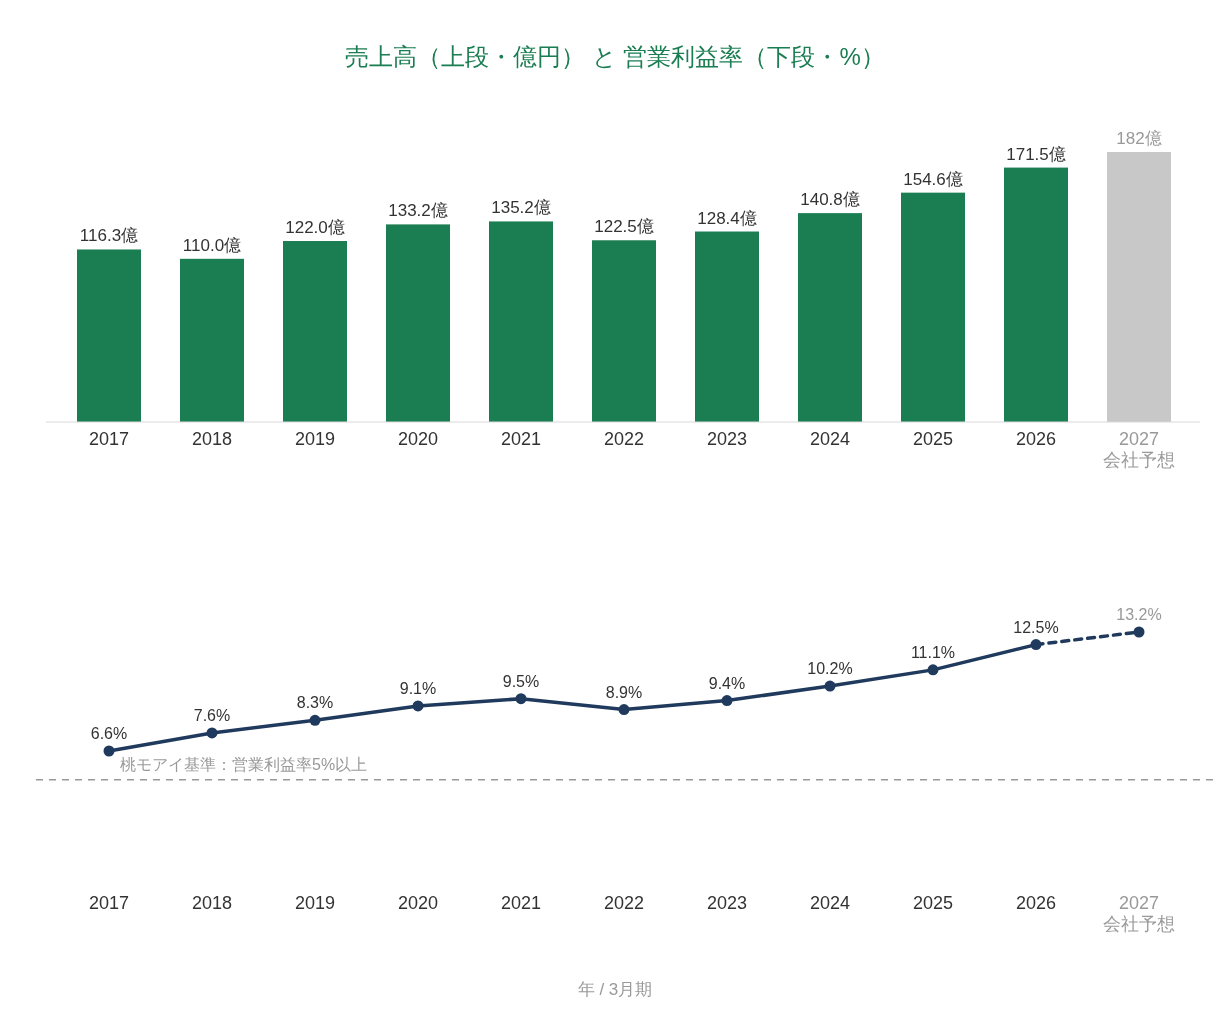  I want to click on ref-line-label: 桃モアイ基準：営業利益率5%以上, so click(244, 764).